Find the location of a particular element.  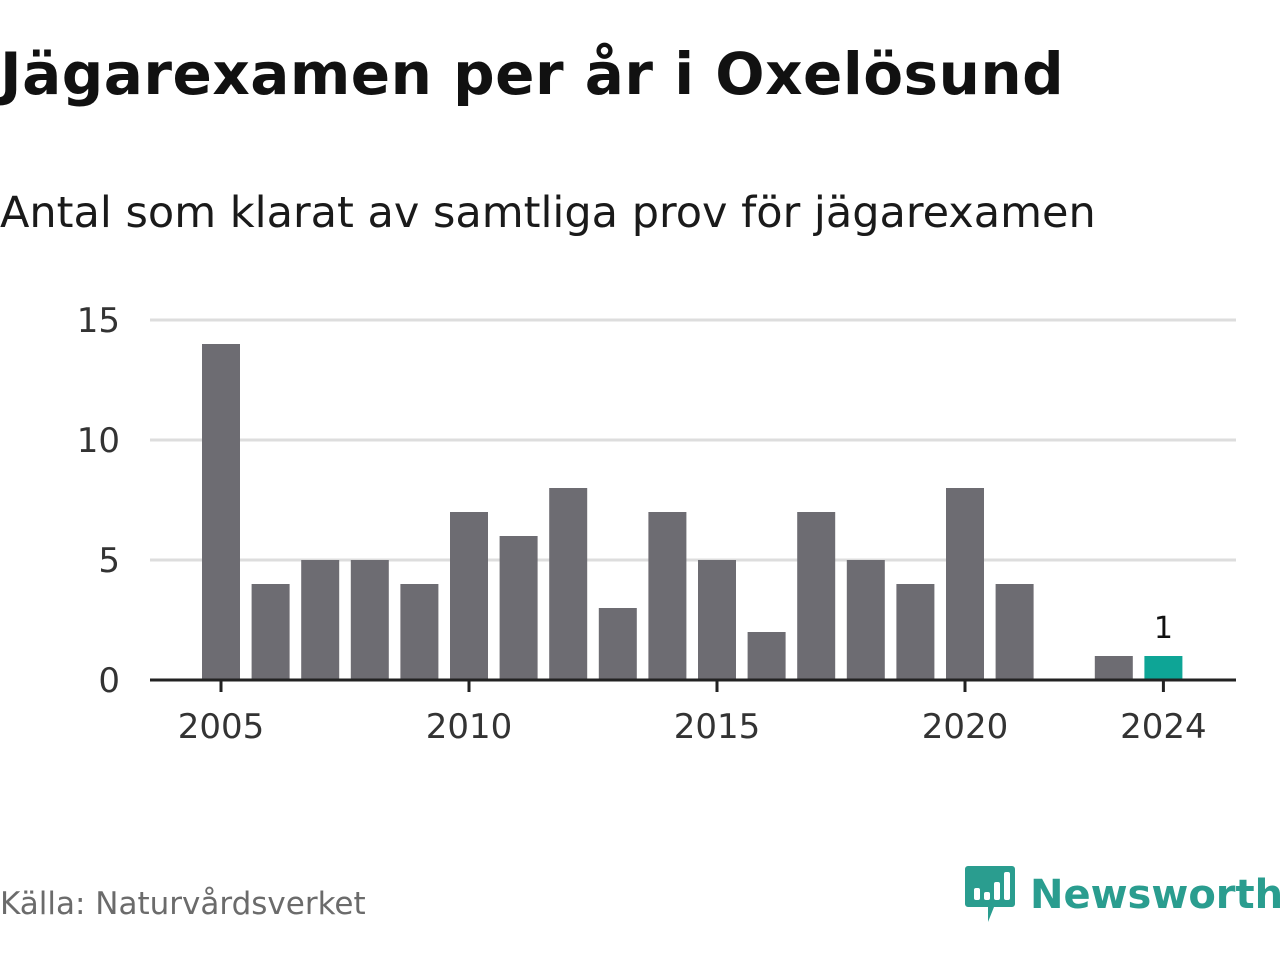

y-tick-label: 5 is located at coordinates (109, 561).